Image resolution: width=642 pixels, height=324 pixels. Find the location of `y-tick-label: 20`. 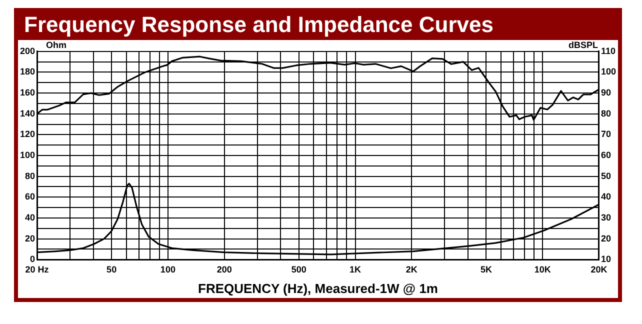

y-tick-label: 20 is located at coordinates (30, 238).